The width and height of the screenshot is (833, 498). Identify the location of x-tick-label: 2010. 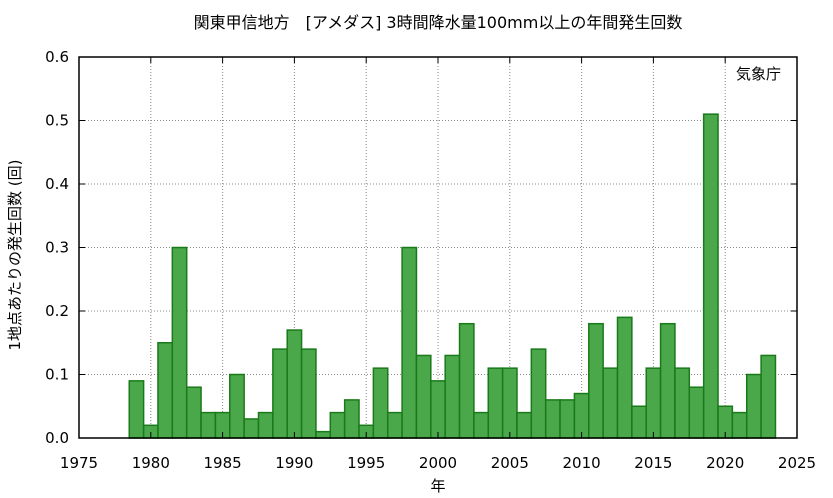
(582, 463).